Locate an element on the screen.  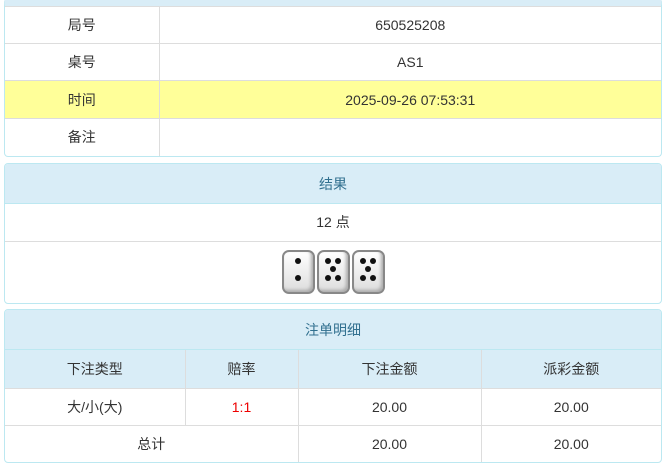
label: 局号 is located at coordinates (82, 25).